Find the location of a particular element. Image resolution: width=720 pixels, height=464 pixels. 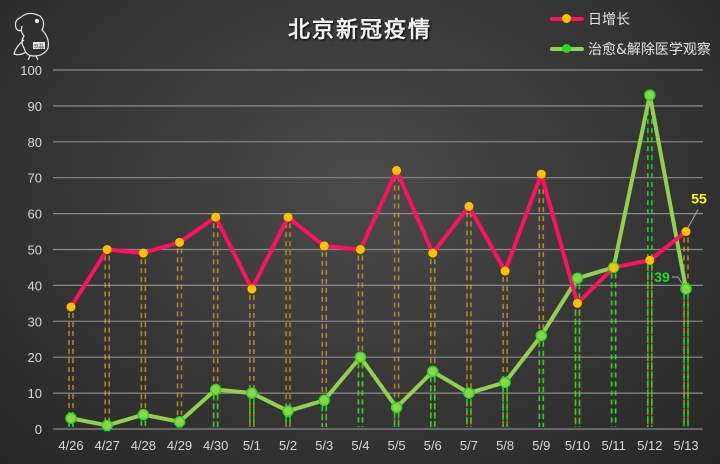

parrot-logo: 玖磊 is located at coordinates (30, 36).